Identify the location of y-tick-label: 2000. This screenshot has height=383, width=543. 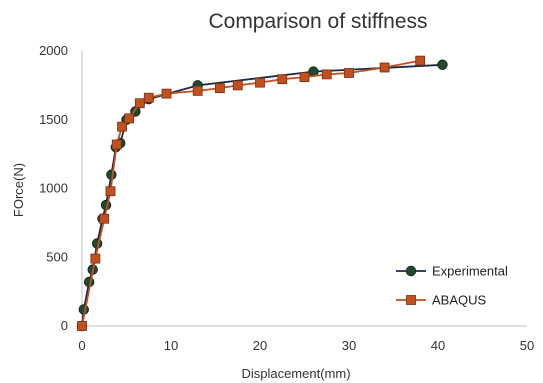
(53, 50).